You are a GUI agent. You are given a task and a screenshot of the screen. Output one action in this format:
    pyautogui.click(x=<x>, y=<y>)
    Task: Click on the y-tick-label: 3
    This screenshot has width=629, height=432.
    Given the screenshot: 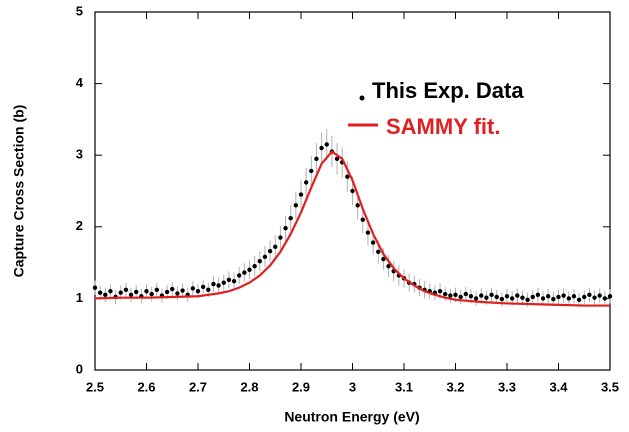 What is the action you would take?
    pyautogui.click(x=79, y=154)
    